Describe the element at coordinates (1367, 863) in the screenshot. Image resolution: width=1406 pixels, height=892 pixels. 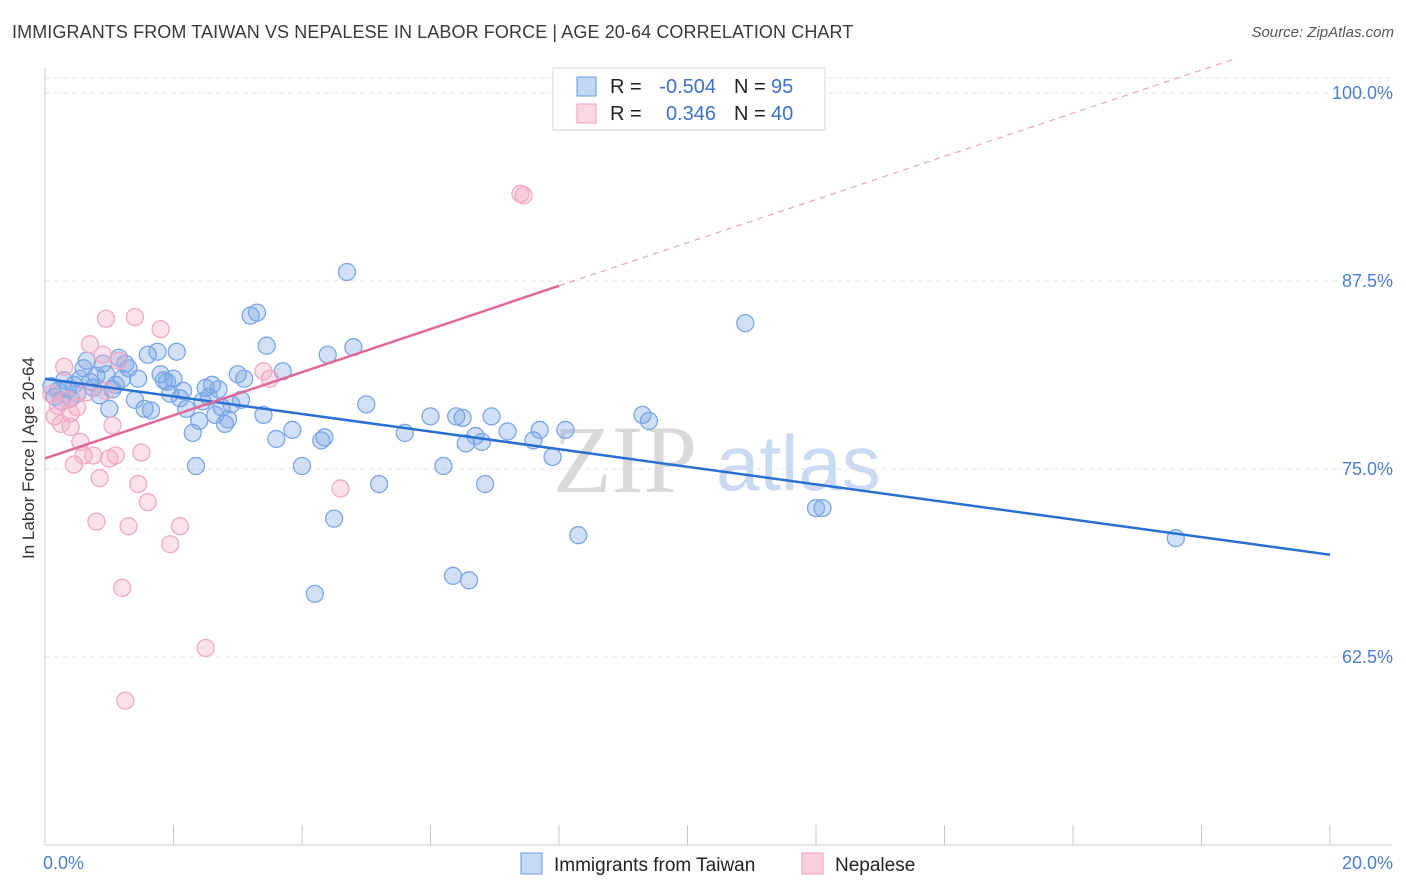
I see `x-tick-label: 20.0%` at that location.